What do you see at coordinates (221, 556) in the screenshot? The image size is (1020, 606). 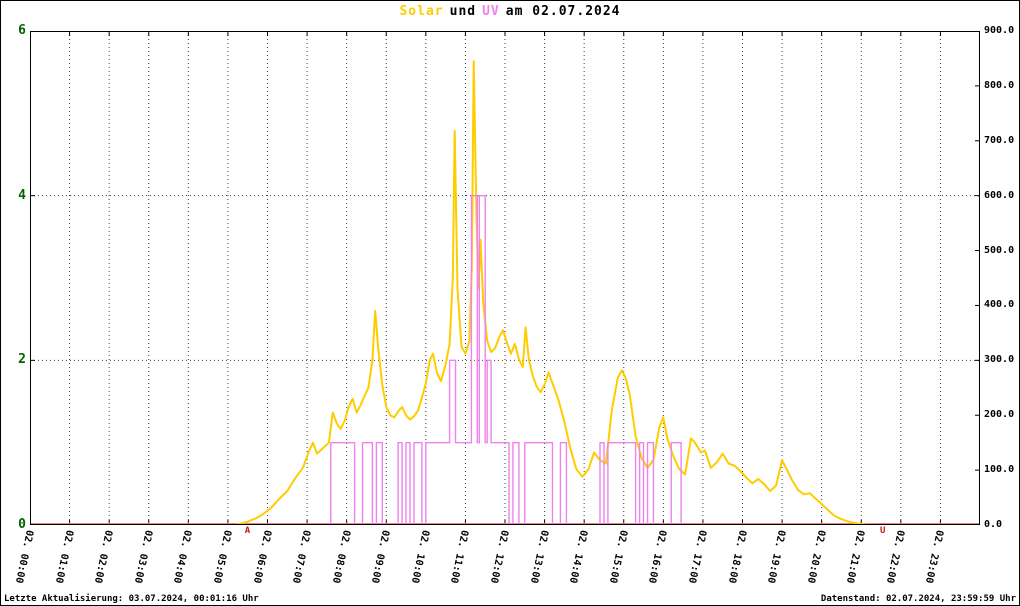 I see `x-axis-label: 02. 05:00` at bounding box center [221, 556].